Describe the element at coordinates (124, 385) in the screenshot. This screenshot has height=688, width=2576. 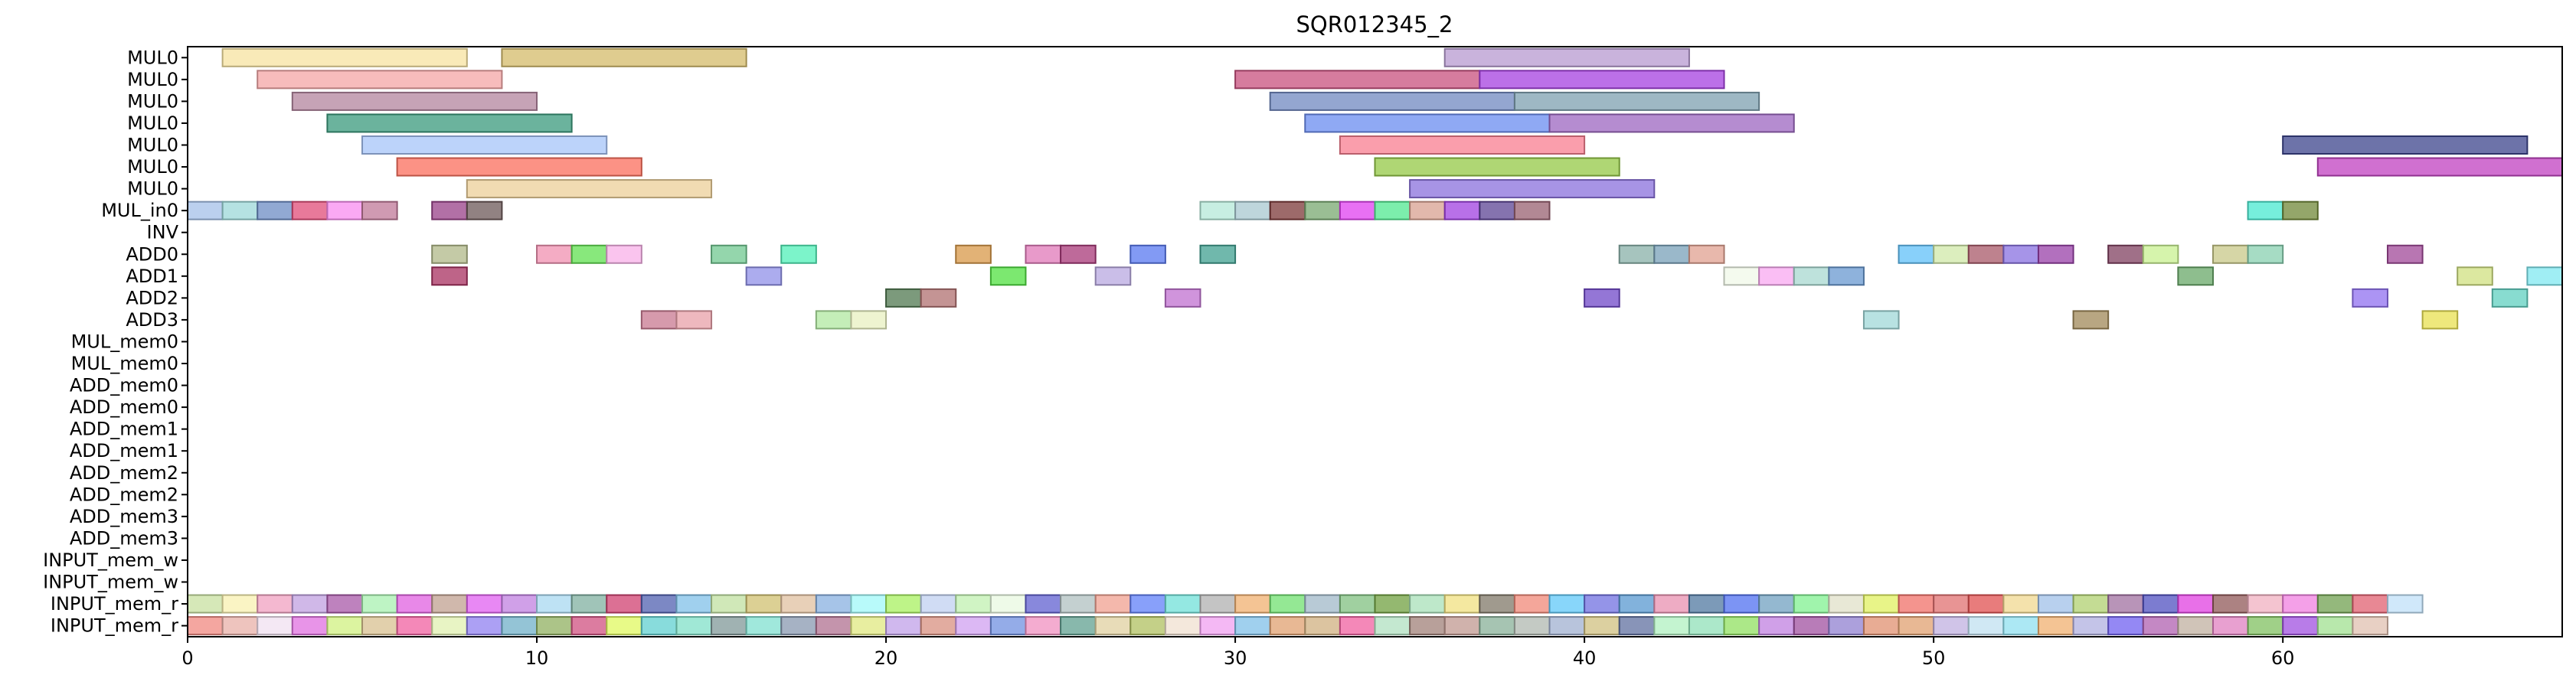
I see `row-label: ADD_mem0` at that location.